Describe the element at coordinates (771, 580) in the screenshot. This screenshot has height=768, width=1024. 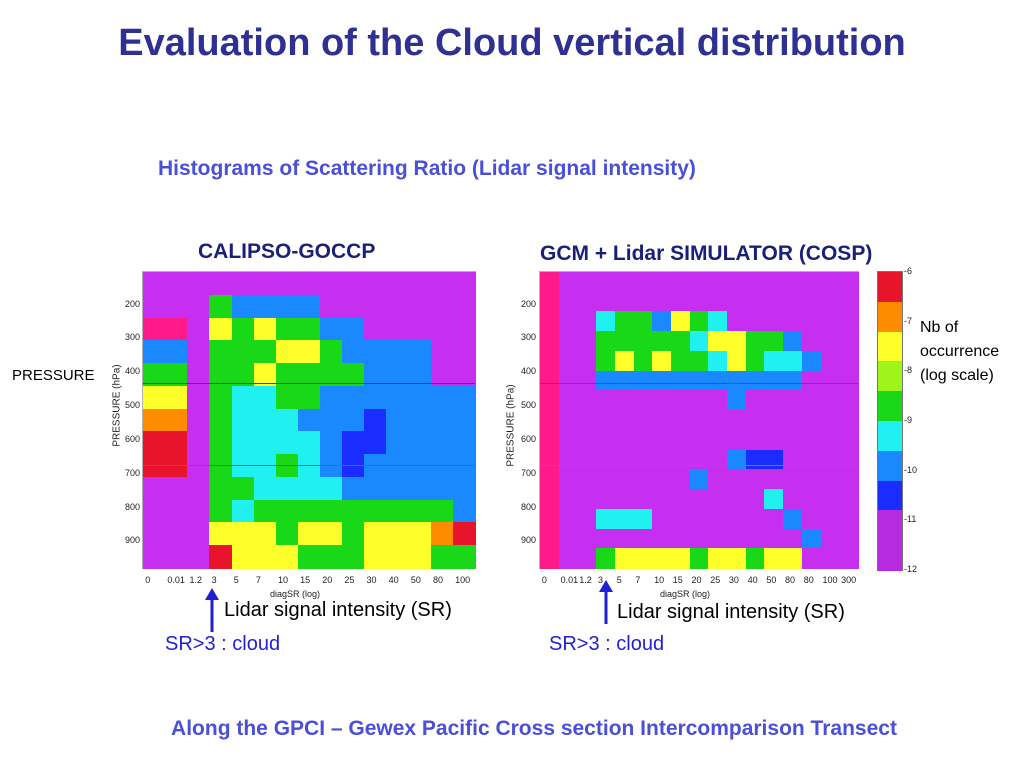
I see `x-tick-label: 50` at that location.